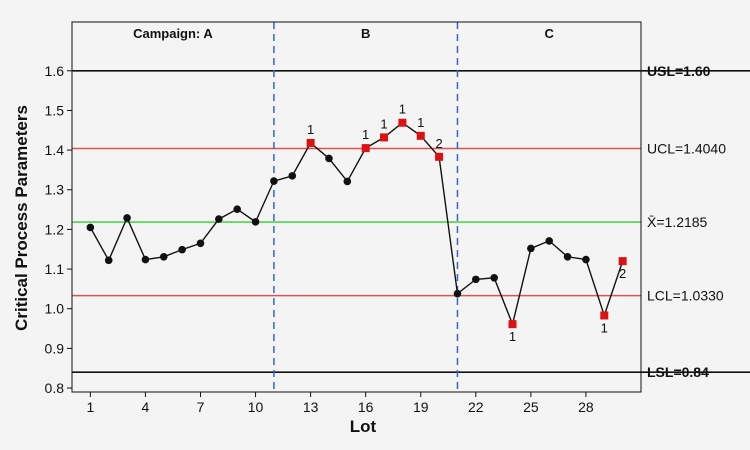  Describe the element at coordinates (366, 407) in the screenshot. I see `x-tick-label: 16` at that location.